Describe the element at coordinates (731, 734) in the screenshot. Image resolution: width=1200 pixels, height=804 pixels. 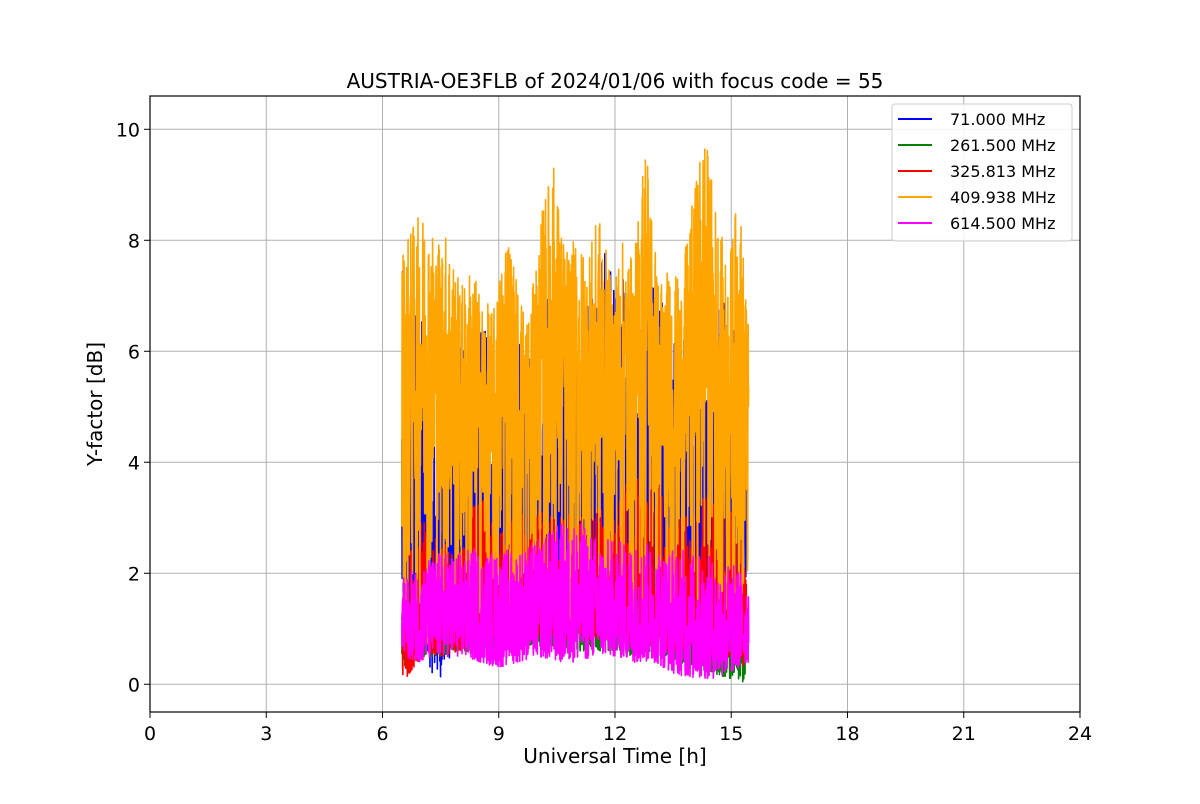
I see `x-tick-label: 15` at that location.